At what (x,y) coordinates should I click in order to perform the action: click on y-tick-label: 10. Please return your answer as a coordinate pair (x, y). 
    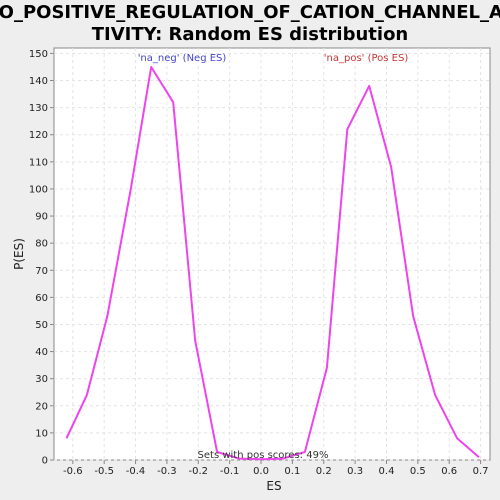
    Looking at the image, I should click on (41, 433).